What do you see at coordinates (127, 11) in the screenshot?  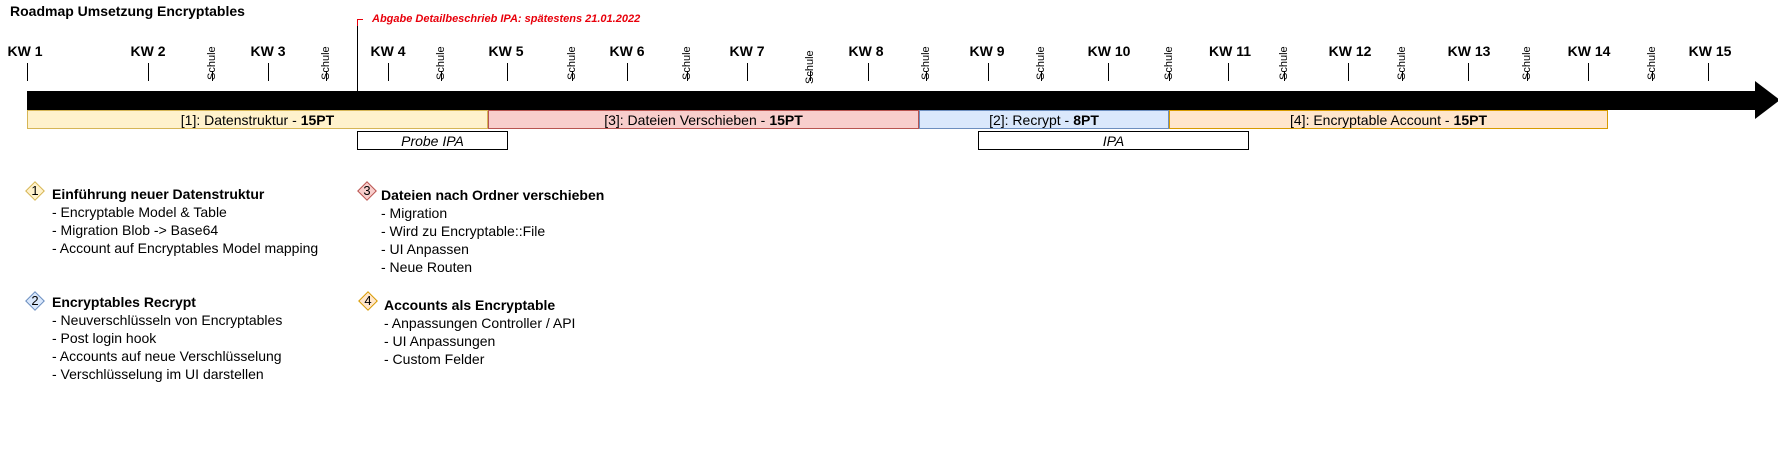 I see `diagram-title: Roadmap Umsetzung Encryptables` at bounding box center [127, 11].